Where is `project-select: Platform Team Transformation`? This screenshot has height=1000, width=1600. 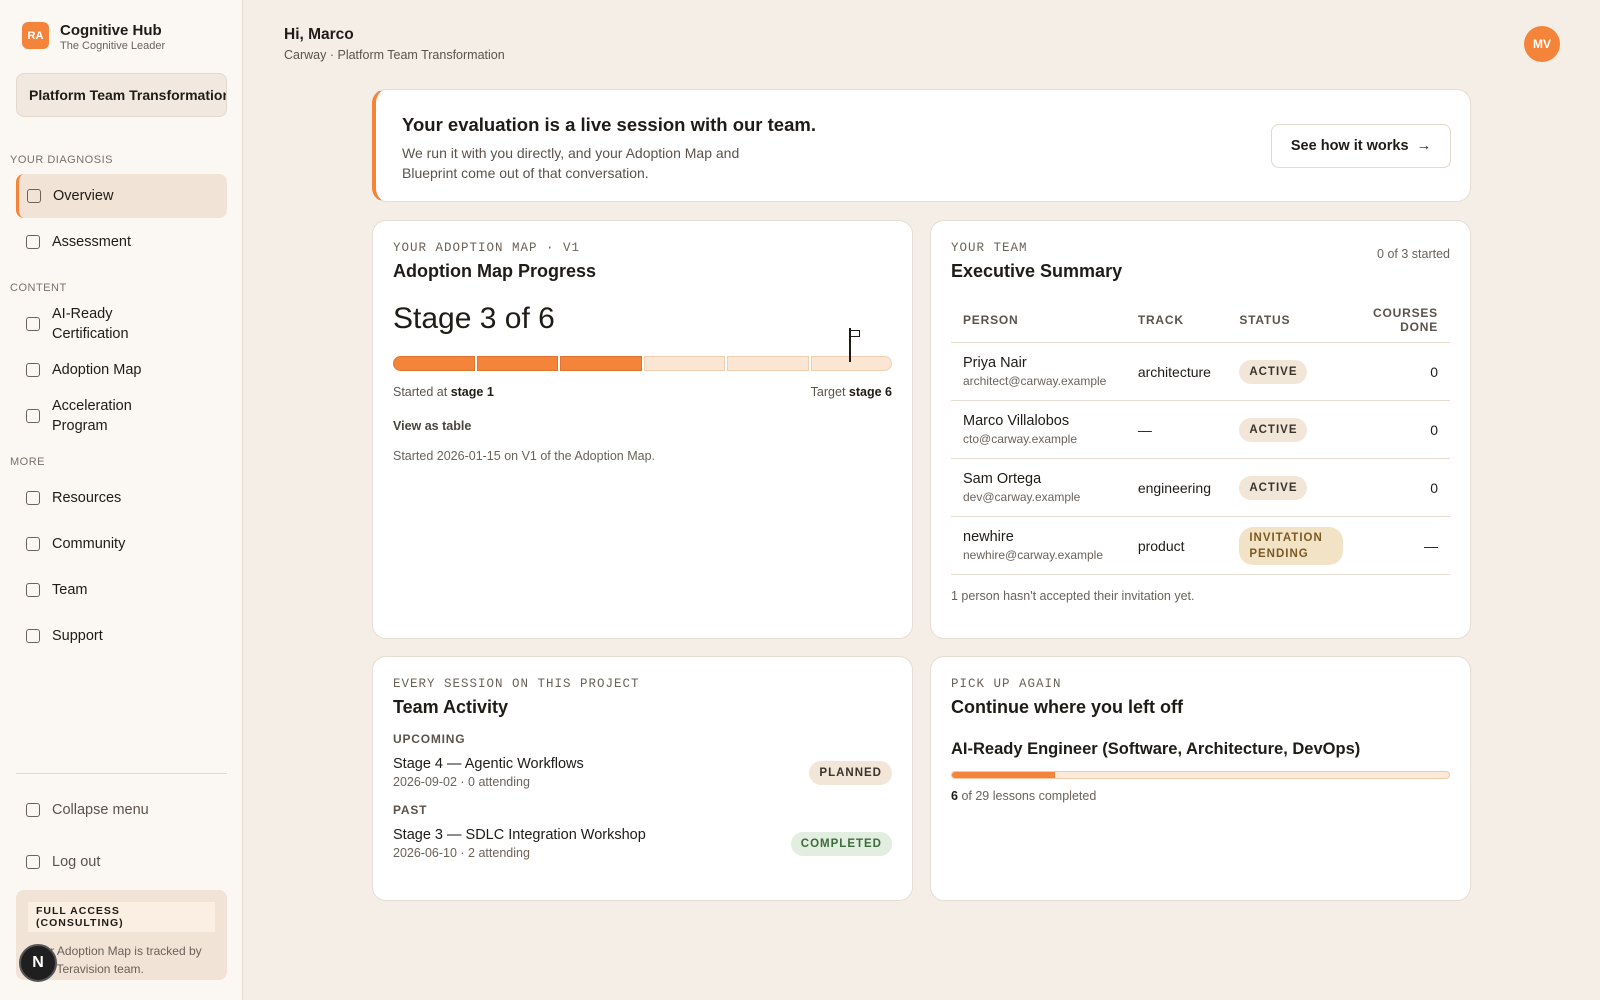 project-select: Platform Team Transformation is located at coordinates (121, 95).